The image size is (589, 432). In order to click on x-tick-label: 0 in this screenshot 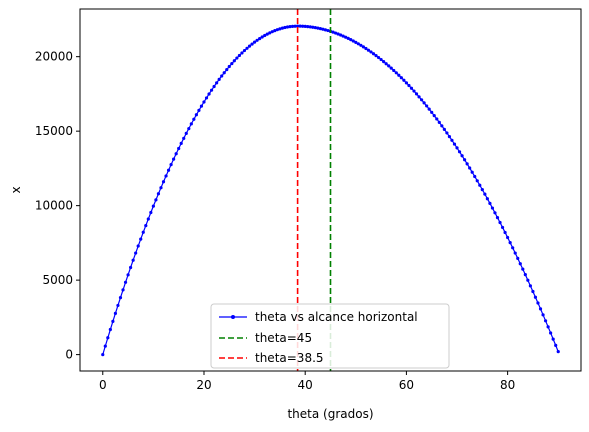, I will do `click(103, 385)`.